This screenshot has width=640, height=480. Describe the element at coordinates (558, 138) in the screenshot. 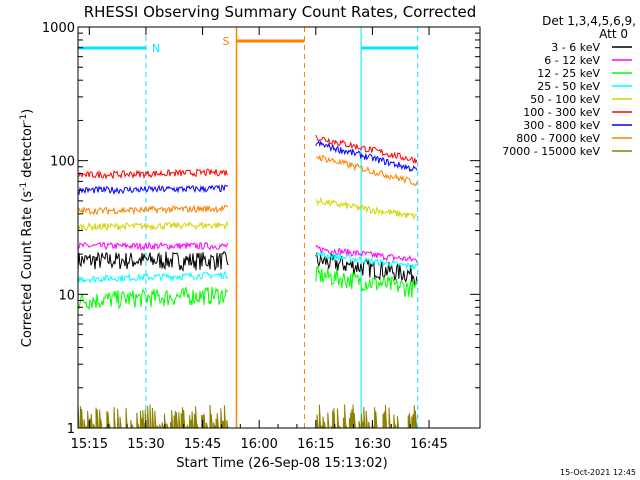

I see `legend-label: 800 - 7000 keV` at that location.